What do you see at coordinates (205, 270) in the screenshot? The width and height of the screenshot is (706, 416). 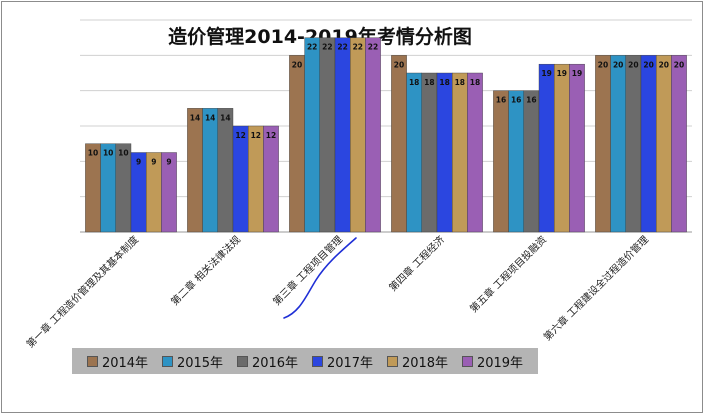 I see `x-tick-label: 第二章 相关法律法规` at bounding box center [205, 270].